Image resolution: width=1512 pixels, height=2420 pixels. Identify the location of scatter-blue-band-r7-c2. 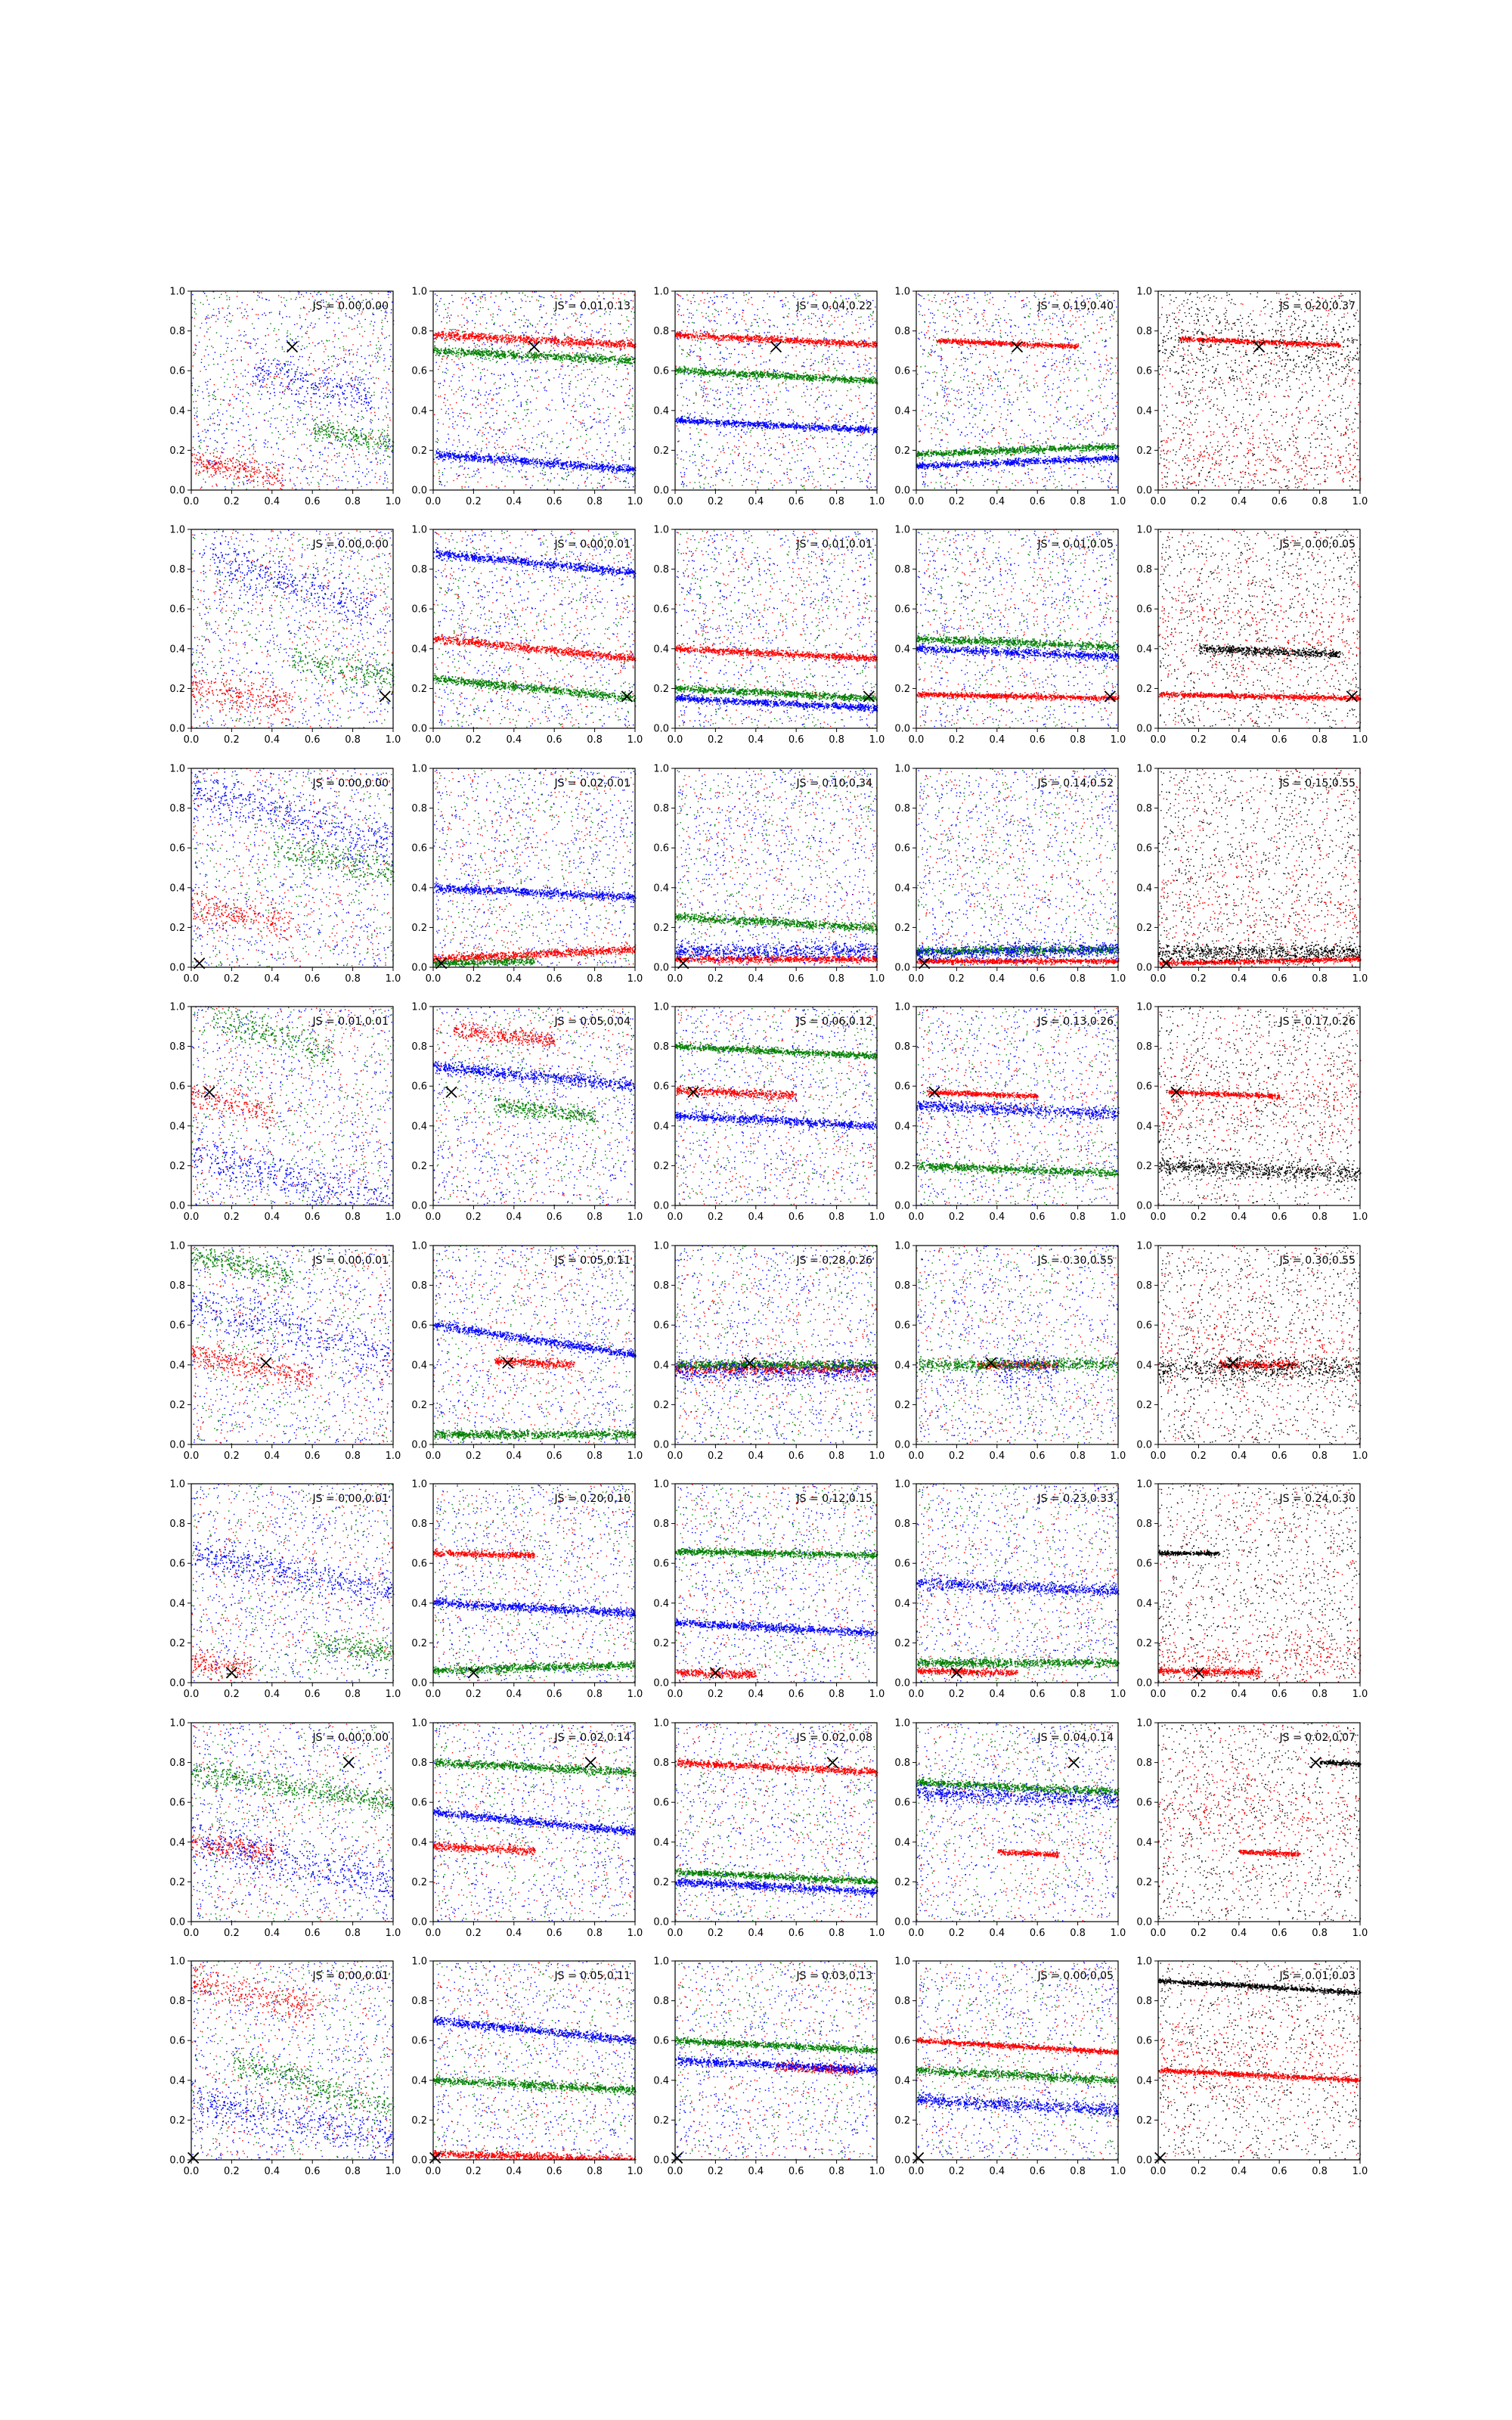
(535, 1821).